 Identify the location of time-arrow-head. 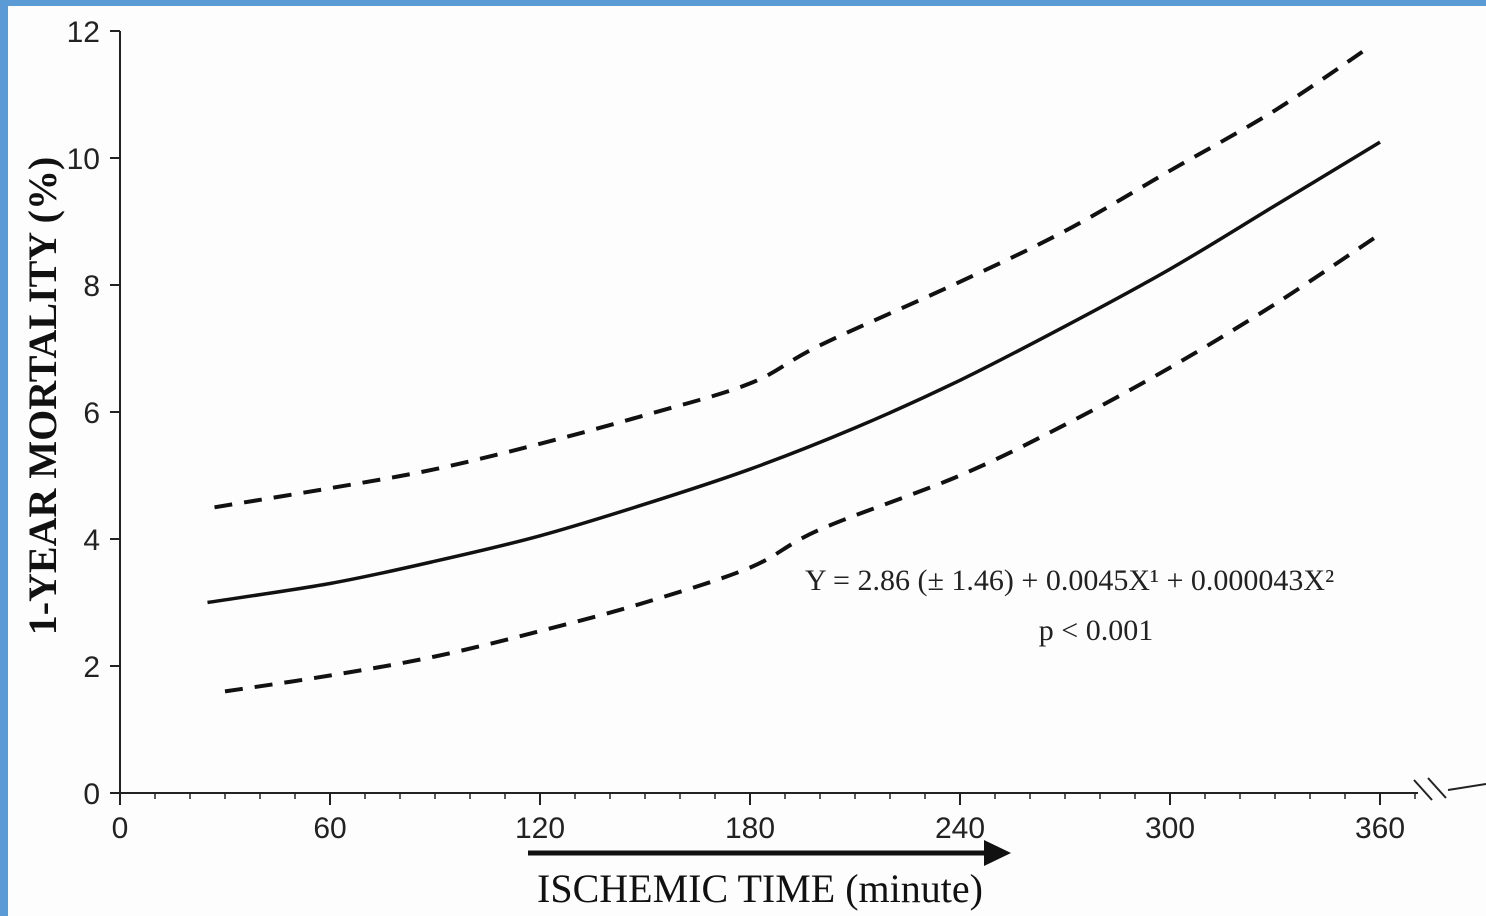
(997, 853).